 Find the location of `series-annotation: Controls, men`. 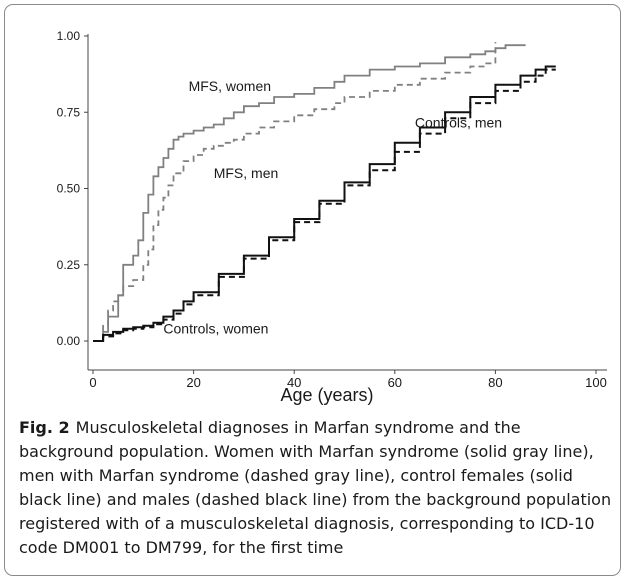

series-annotation: Controls, men is located at coordinates (458, 123).